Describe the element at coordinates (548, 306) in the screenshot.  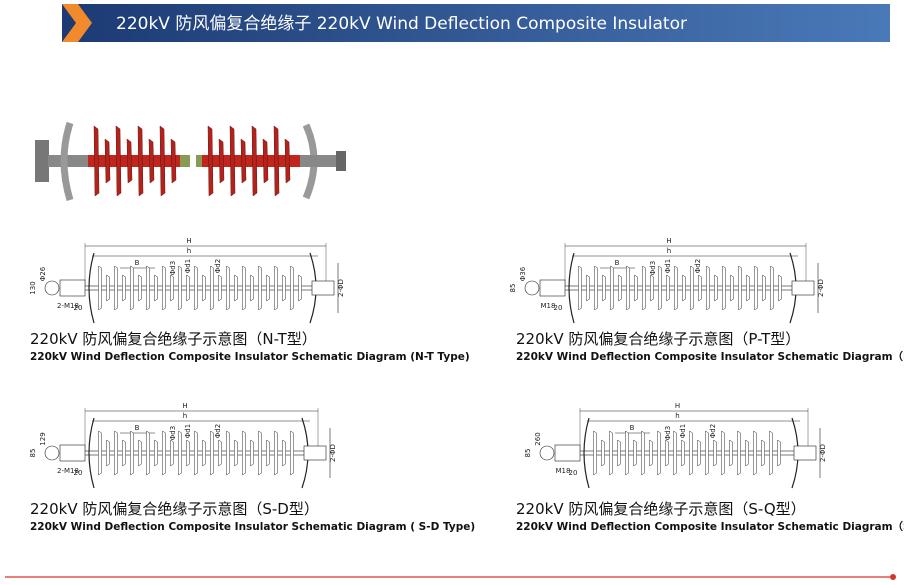
I see `dimension-label: M18` at that location.